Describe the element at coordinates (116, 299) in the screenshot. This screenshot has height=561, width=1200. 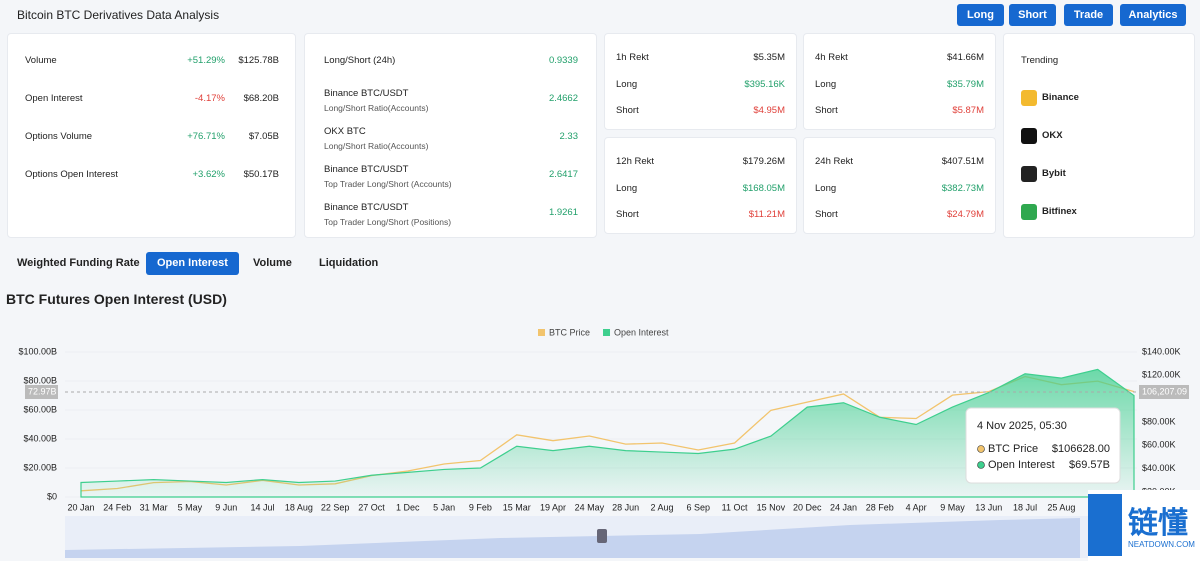
I see `chart-title: BTC Futures Open Interest (USD)` at that location.